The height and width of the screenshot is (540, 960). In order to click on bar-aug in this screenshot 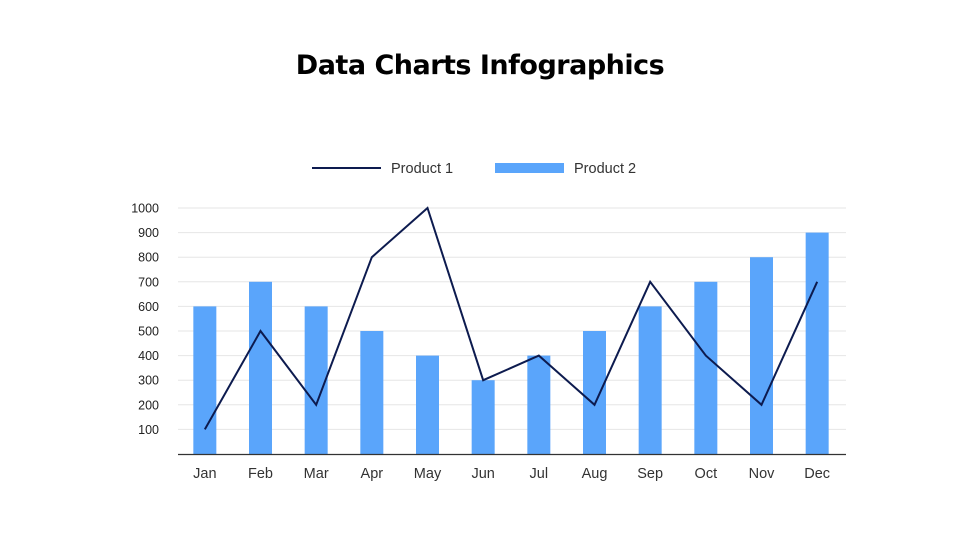, I will do `click(594, 392)`.